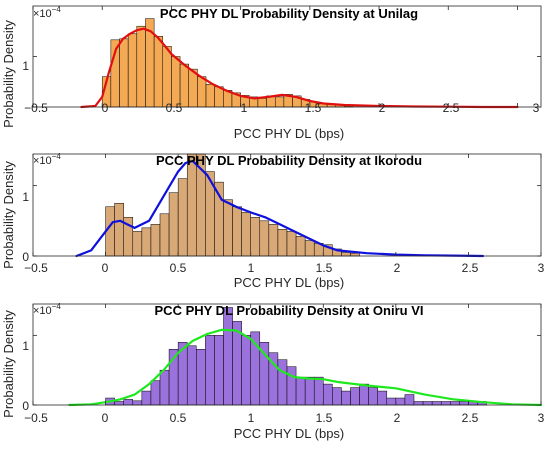 The image size is (550, 449). I want to click on density-curve, so click(299, 68).